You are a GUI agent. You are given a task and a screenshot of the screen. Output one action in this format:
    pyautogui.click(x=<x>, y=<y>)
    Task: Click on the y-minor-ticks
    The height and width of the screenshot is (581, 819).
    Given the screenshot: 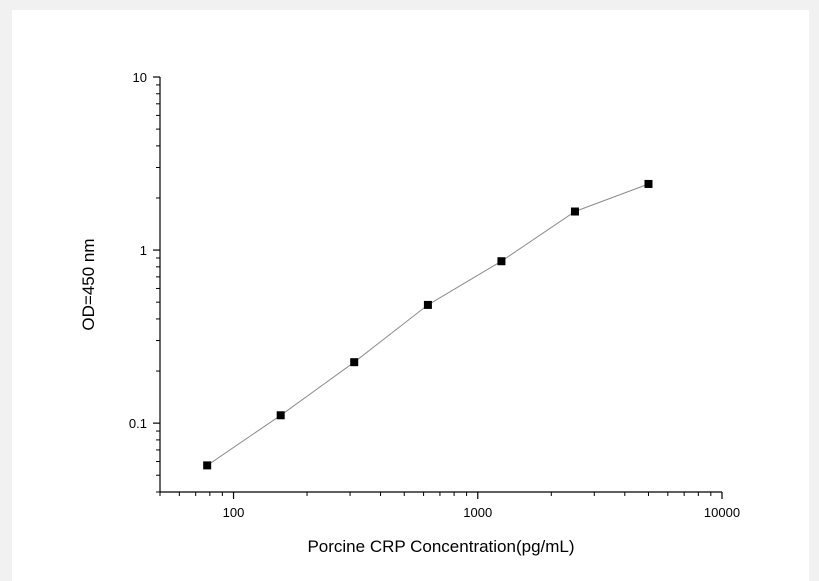 What is the action you would take?
    pyautogui.click(x=158, y=288)
    